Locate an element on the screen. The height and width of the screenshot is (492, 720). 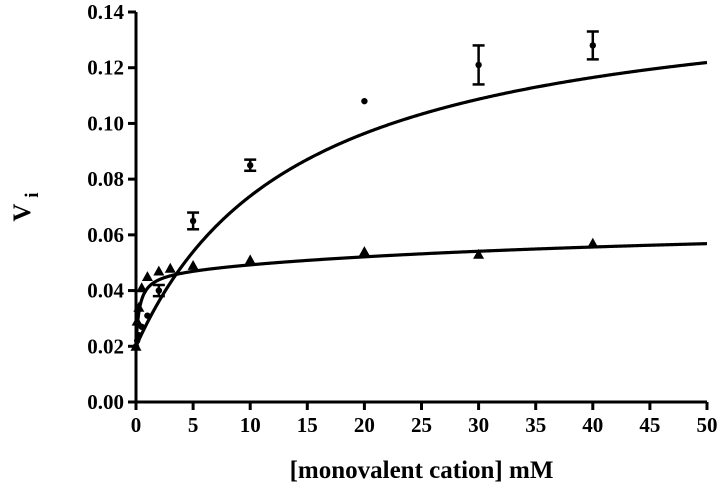
x-tick-label: 0 is located at coordinates (136, 425).